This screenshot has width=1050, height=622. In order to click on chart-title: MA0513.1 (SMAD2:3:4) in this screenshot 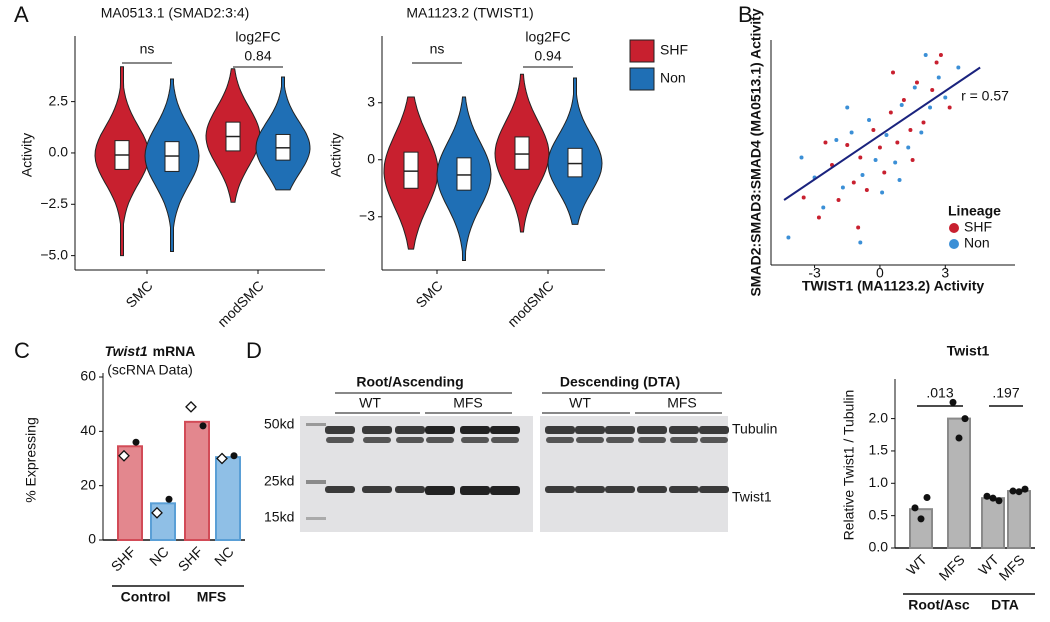, I will do `click(175, 13)`.